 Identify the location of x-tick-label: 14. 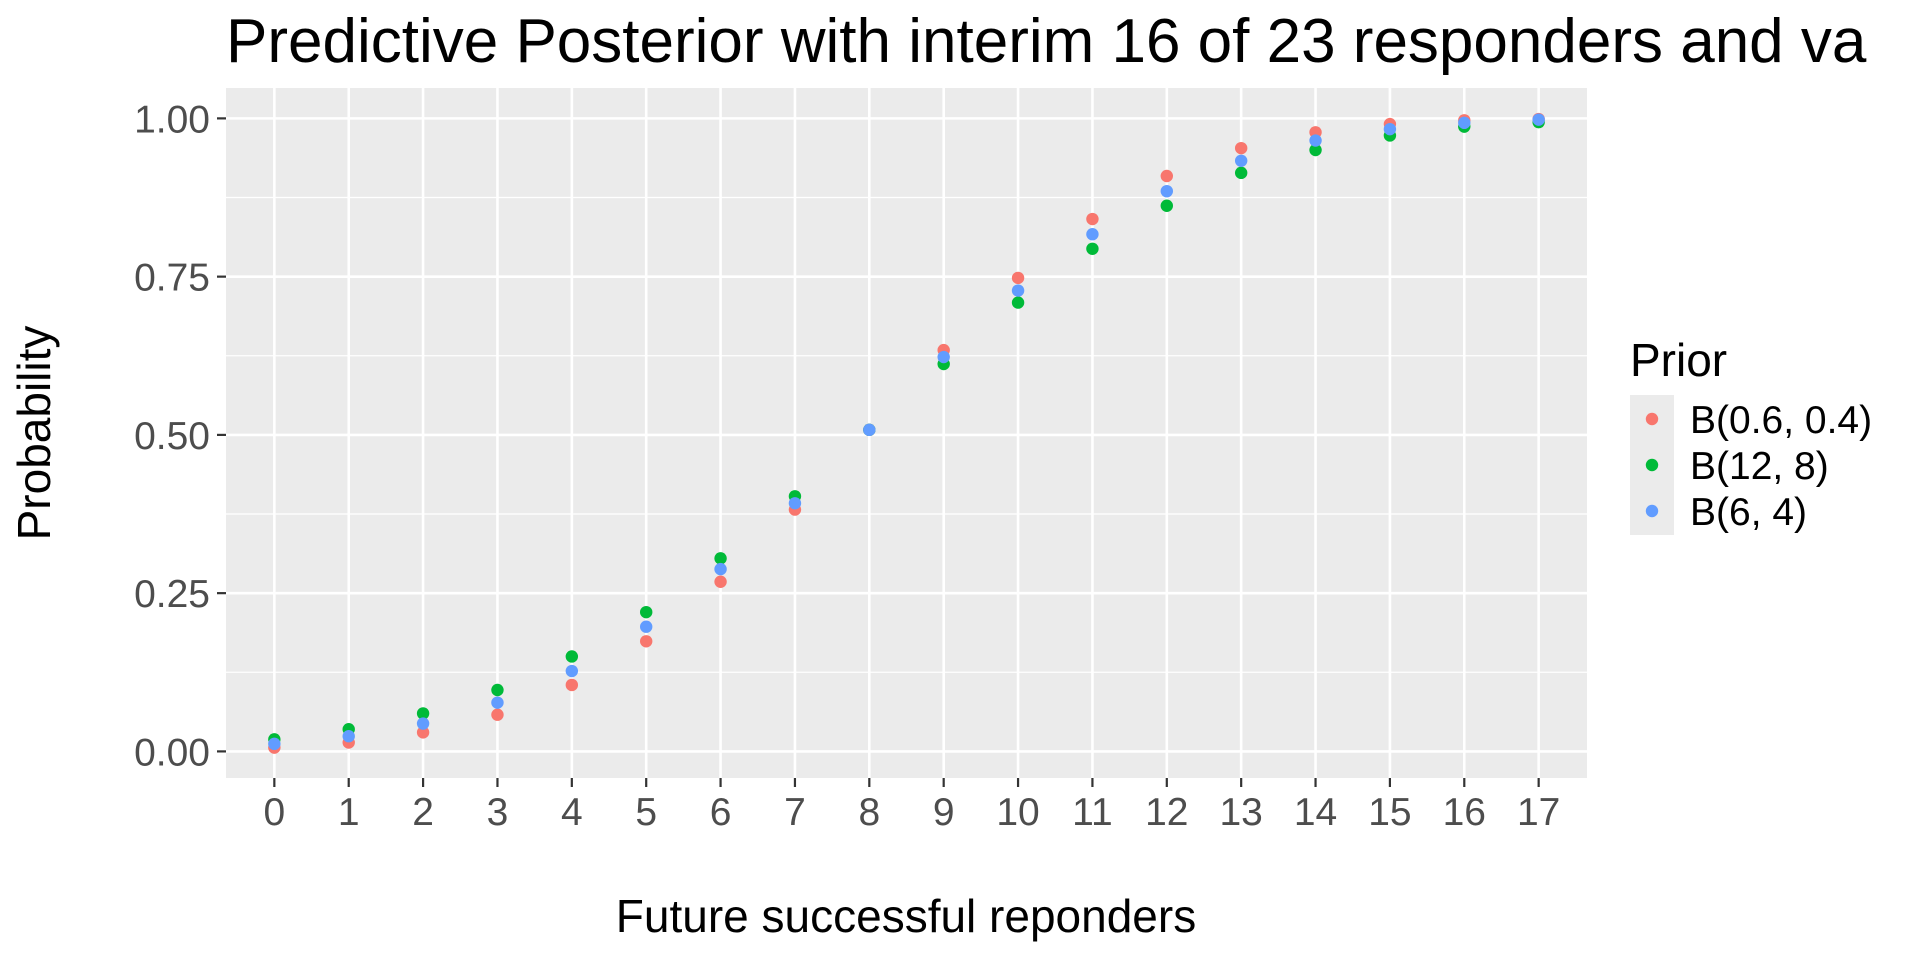
(1315, 812).